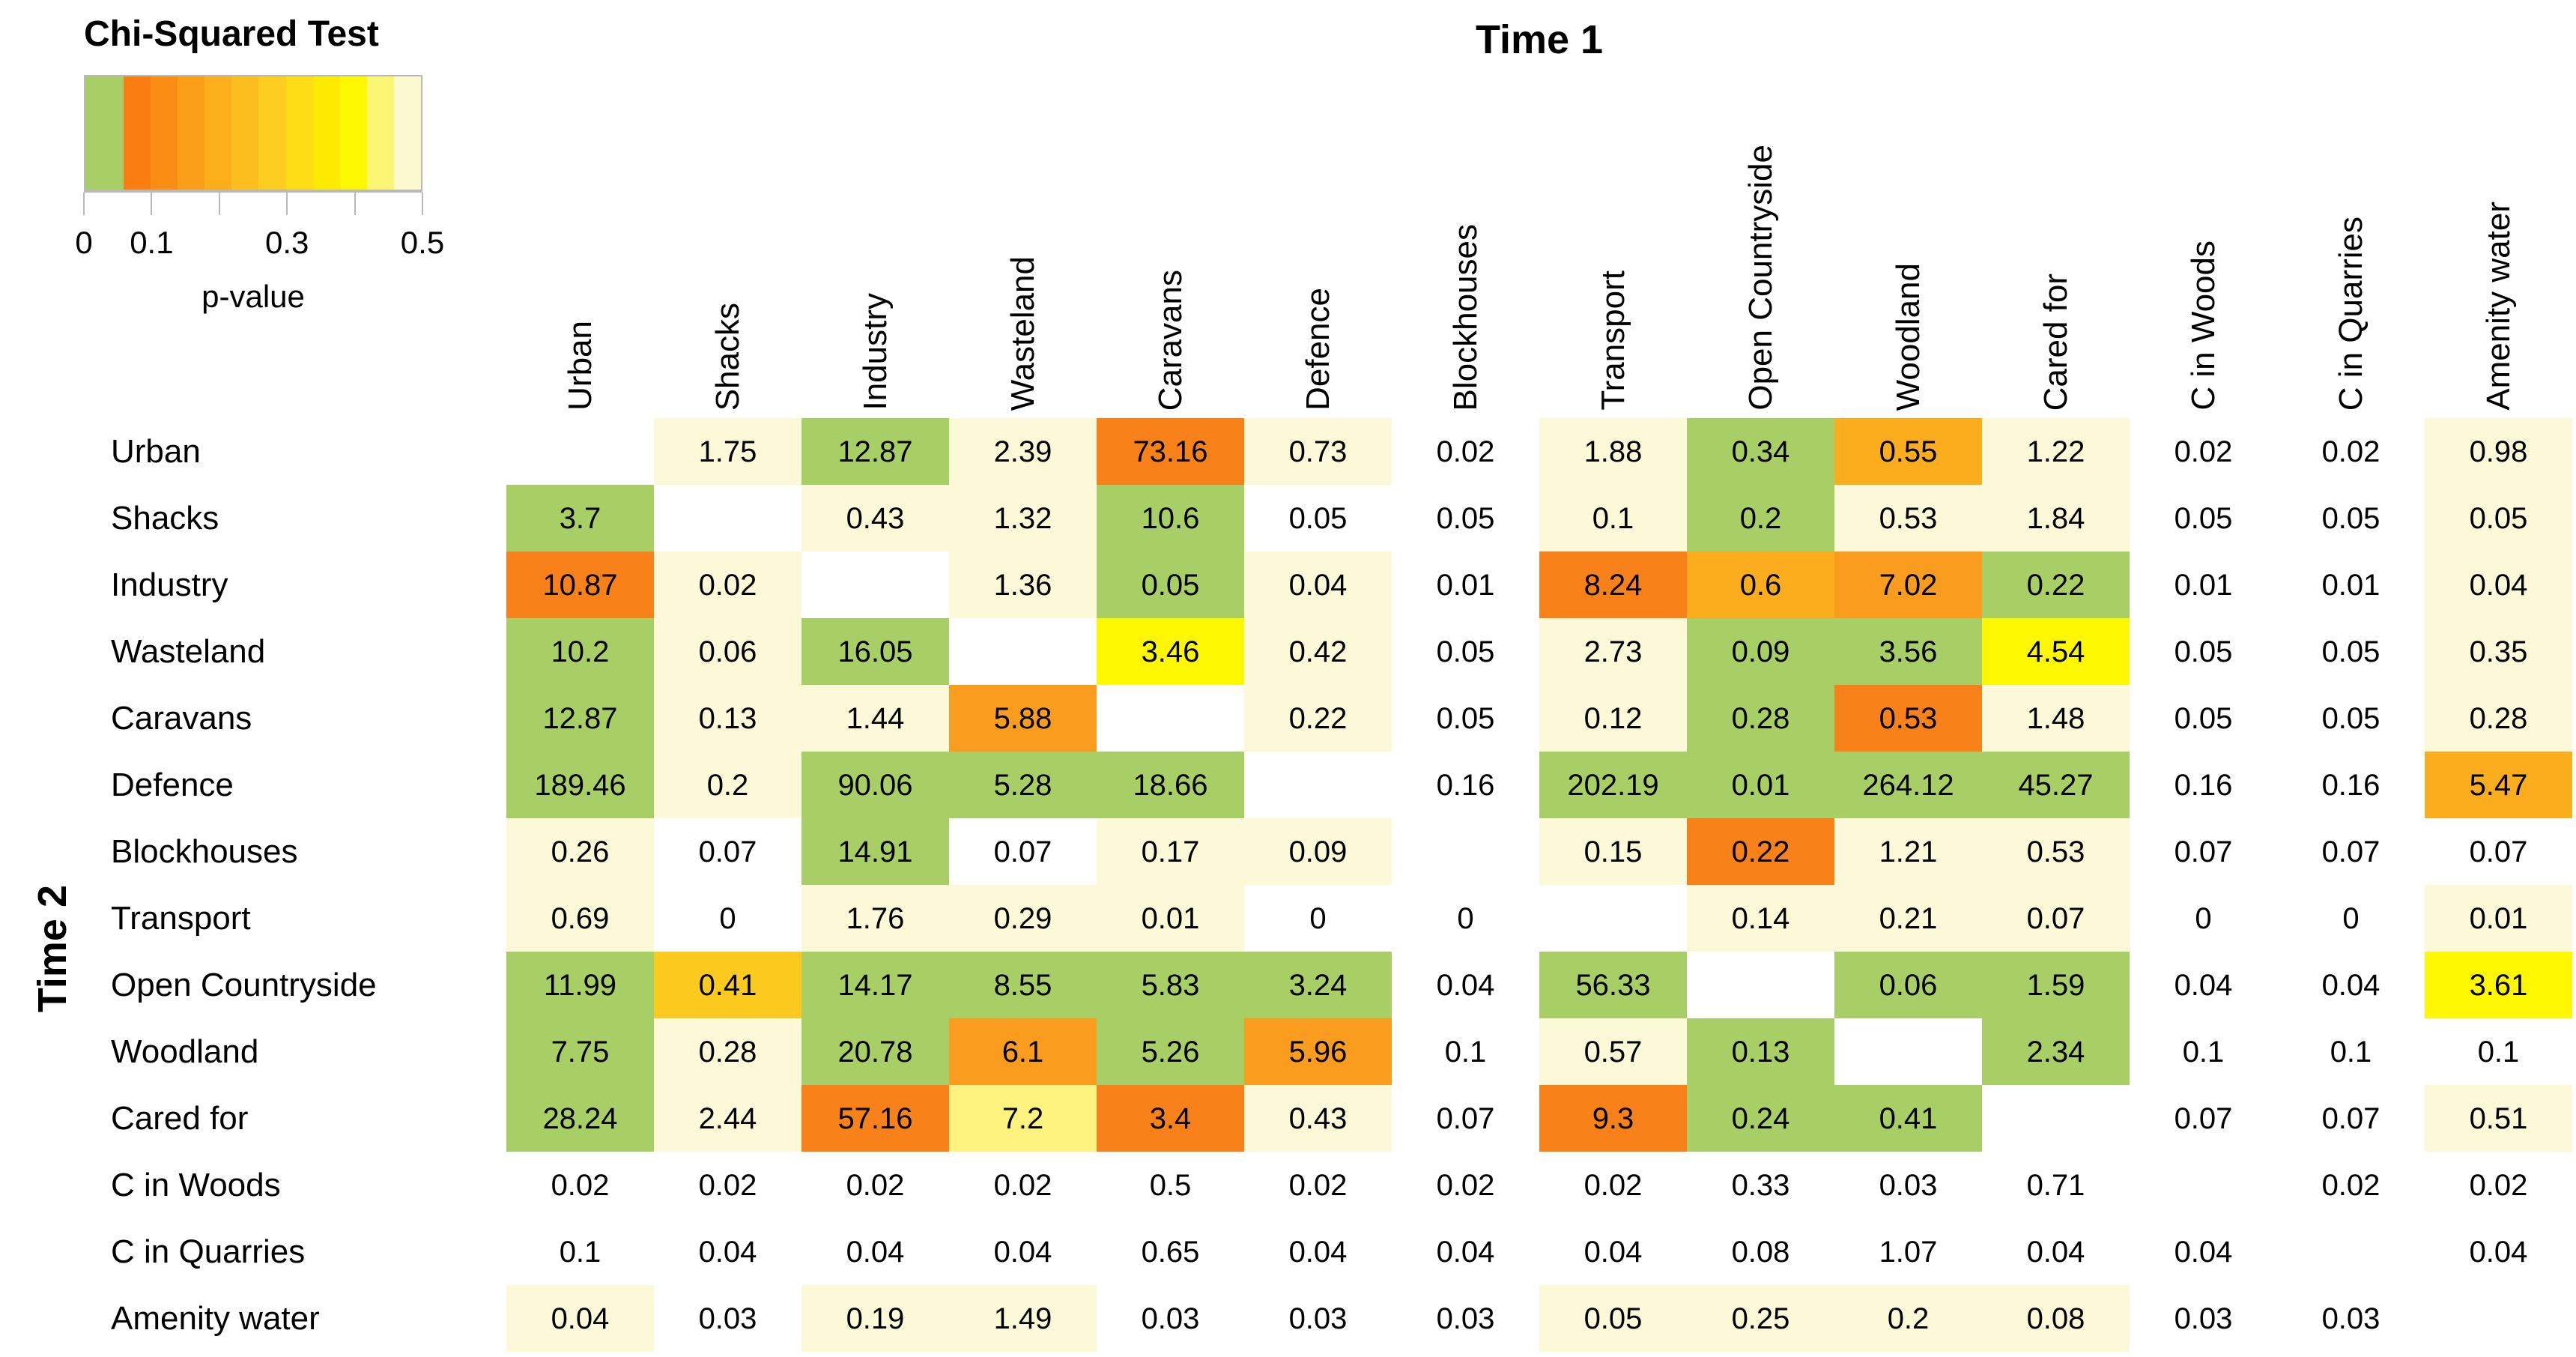 Image resolution: width=2576 pixels, height=1357 pixels. What do you see at coordinates (1318, 1118) in the screenshot?
I see `matrix-cell: 0.43` at bounding box center [1318, 1118].